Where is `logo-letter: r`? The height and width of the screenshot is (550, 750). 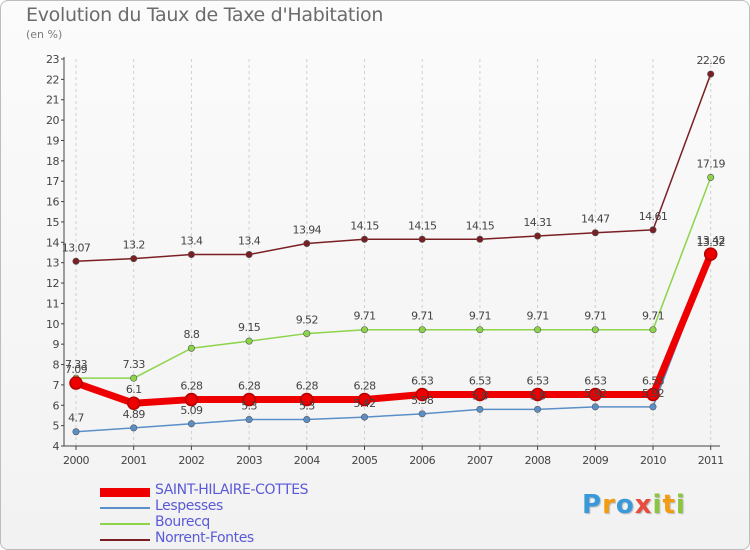
logo-letter: r is located at coordinates (609, 505).